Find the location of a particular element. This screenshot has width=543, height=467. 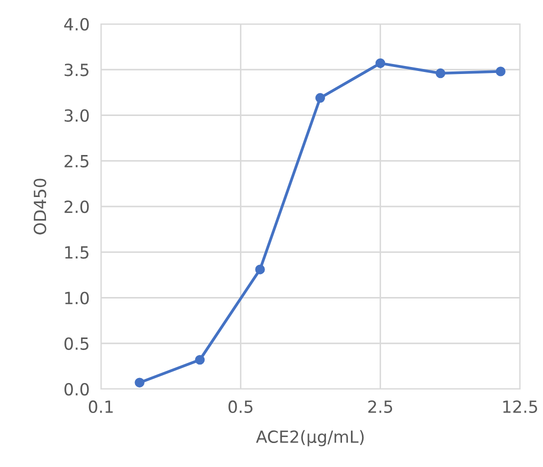

x-tick-label: 0.5 is located at coordinates (240, 407).